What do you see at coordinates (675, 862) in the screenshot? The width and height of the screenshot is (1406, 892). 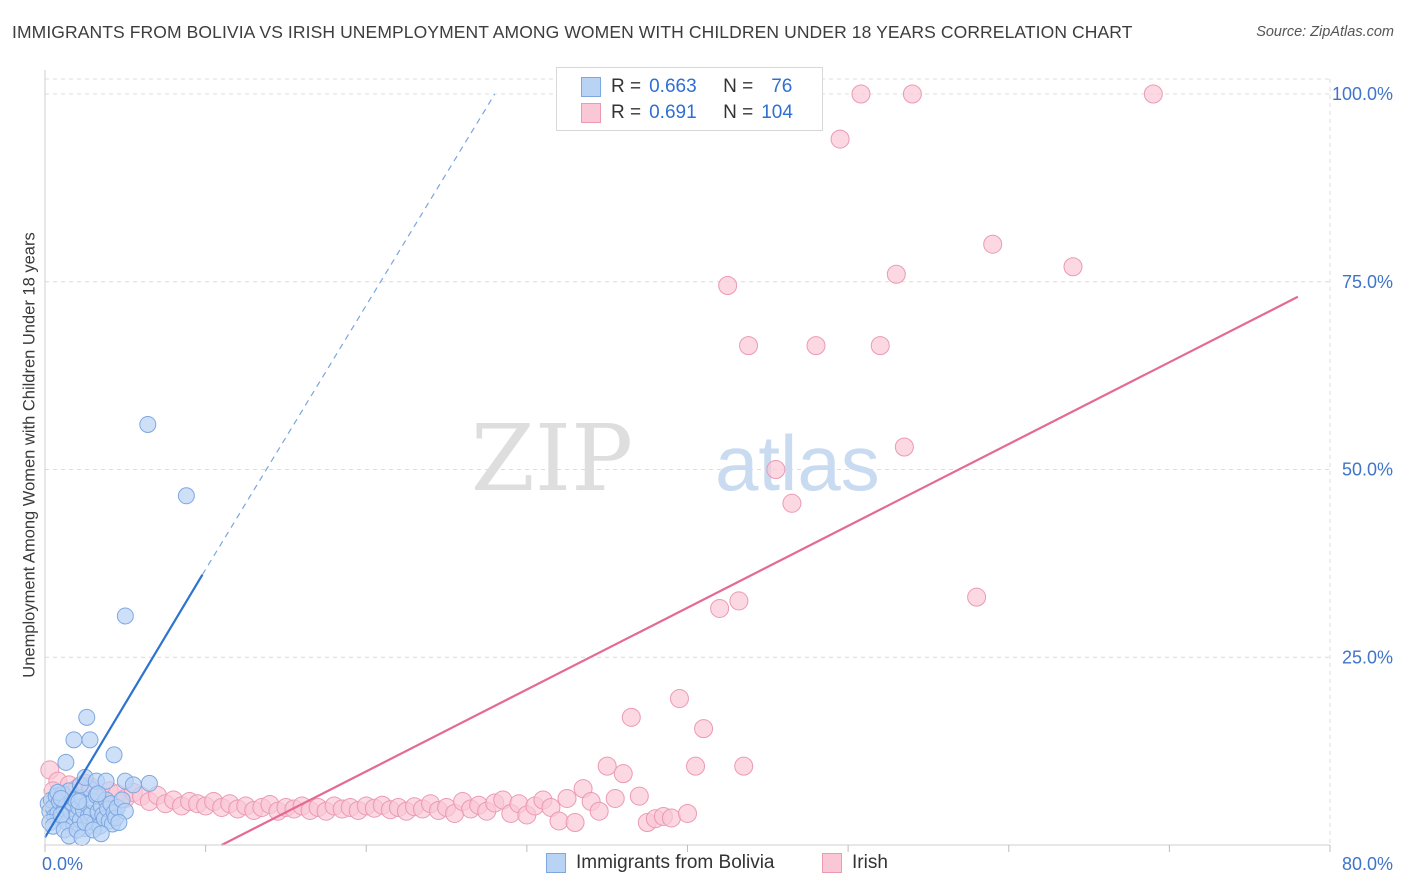 I see `series-legend-label-bolivia: Immigrants from Bolivia` at bounding box center [675, 862].